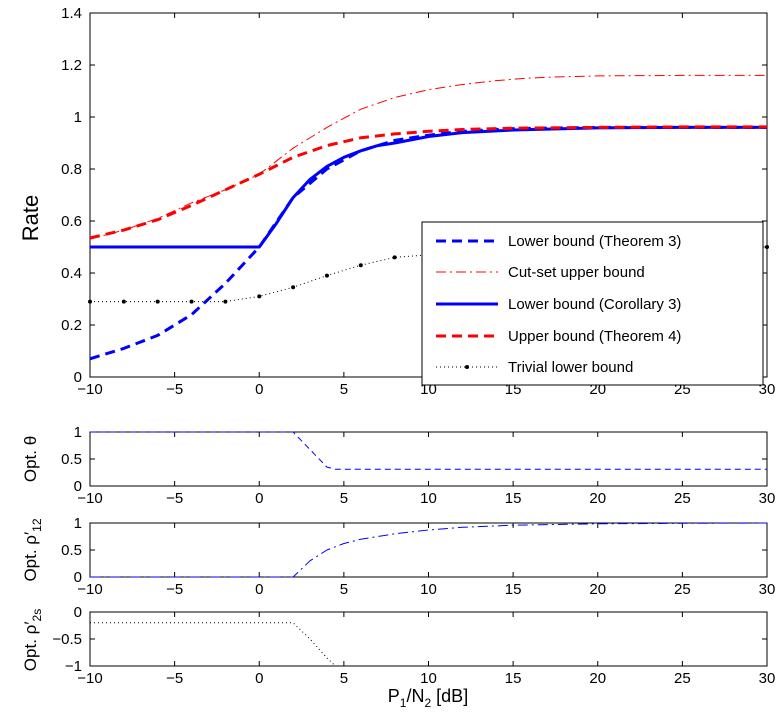 The image size is (782, 715). I want to click on x-axis-label: P1/N2 [dB], so click(428, 698).